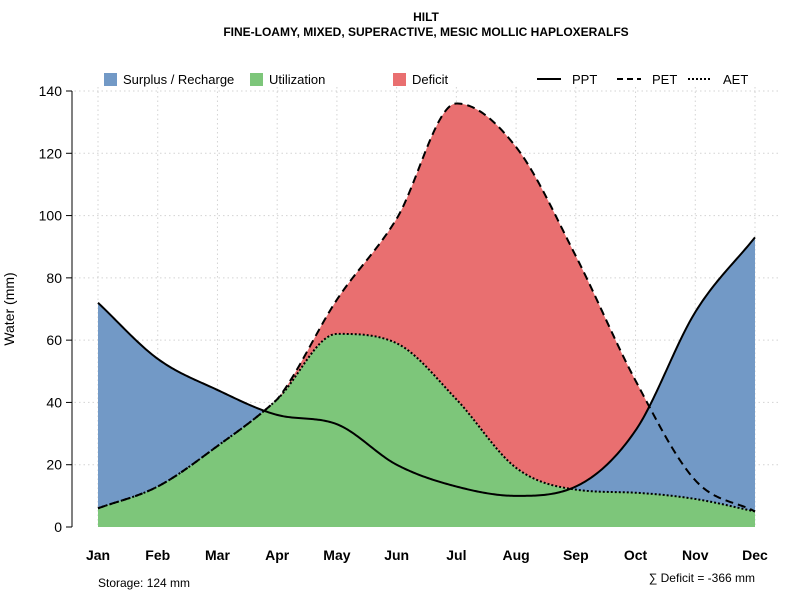  What do you see at coordinates (9, 308) in the screenshot?
I see `y-axis-label: Water (mm)` at bounding box center [9, 308].